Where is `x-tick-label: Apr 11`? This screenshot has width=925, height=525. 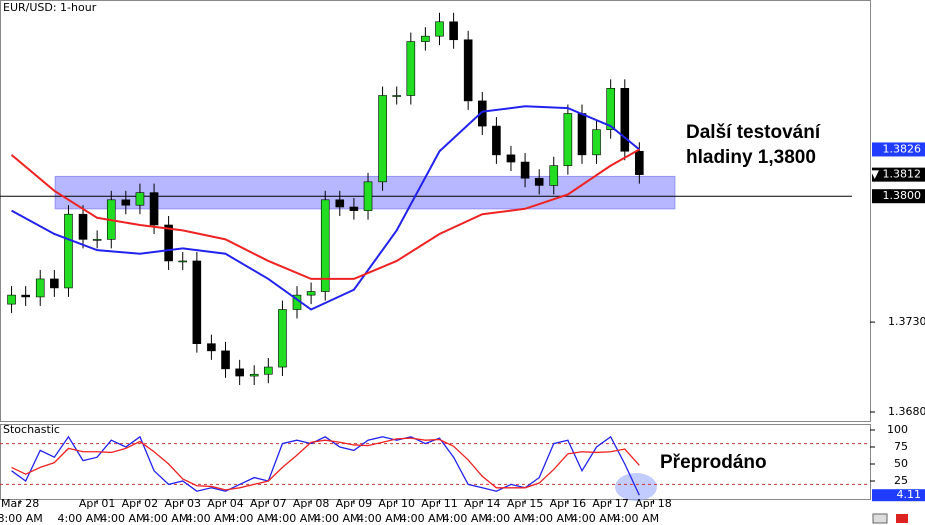
x-tick-label: Apr 11 is located at coordinates (439, 503).